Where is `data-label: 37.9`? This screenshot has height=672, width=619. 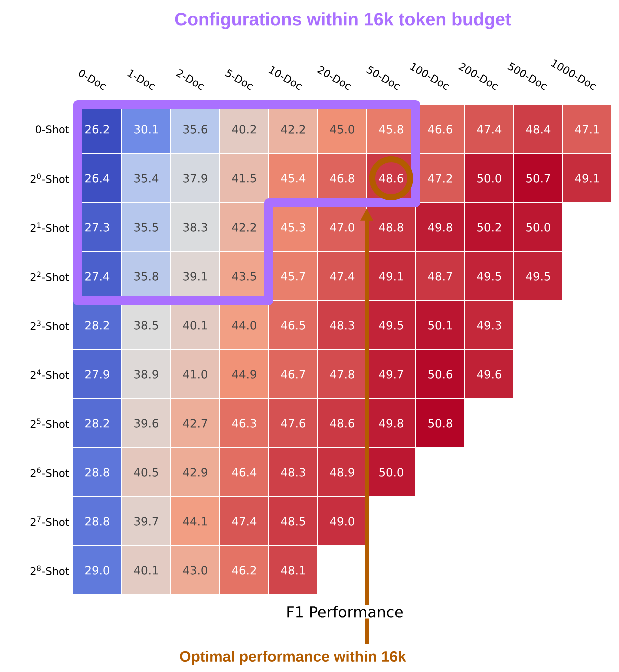
data-label: 37.9 is located at coordinates (196, 178).